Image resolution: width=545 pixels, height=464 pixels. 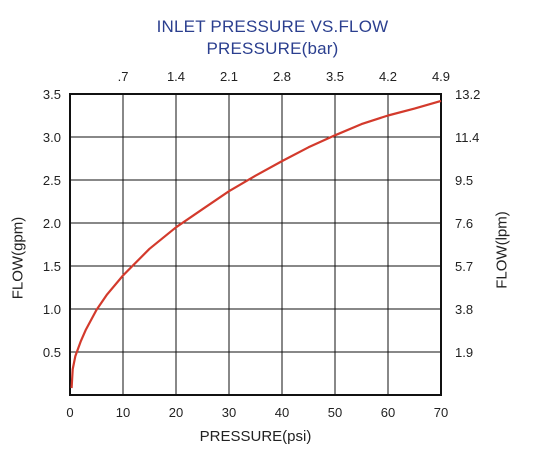 What do you see at coordinates (388, 412) in the screenshot?
I see `x-tick-label: 60` at bounding box center [388, 412].